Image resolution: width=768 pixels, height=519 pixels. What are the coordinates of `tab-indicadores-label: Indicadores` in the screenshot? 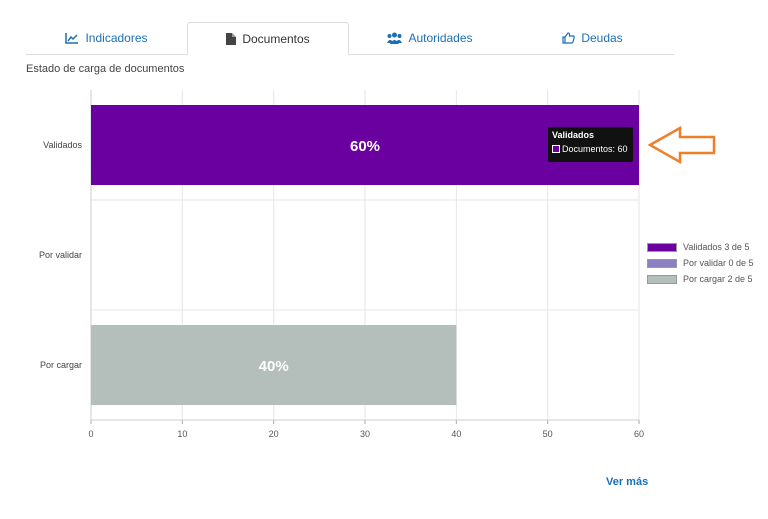 It's located at (116, 38).